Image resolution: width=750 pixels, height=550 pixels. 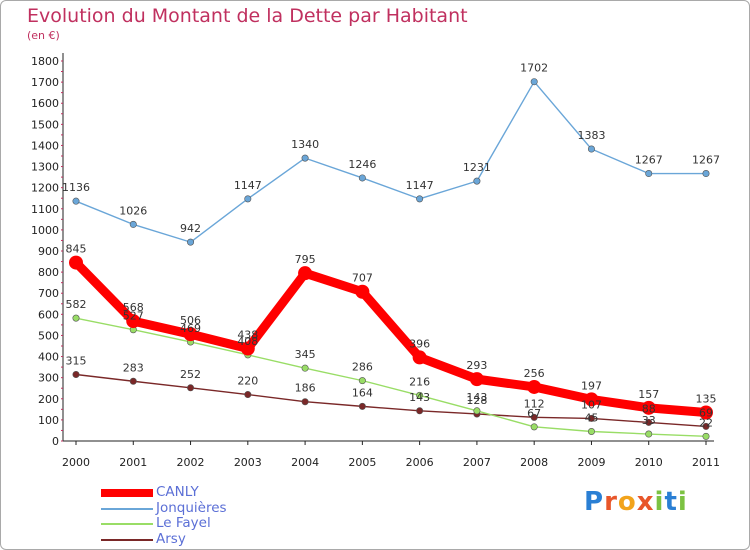 I want to click on data-label: 128, so click(x=476, y=400).